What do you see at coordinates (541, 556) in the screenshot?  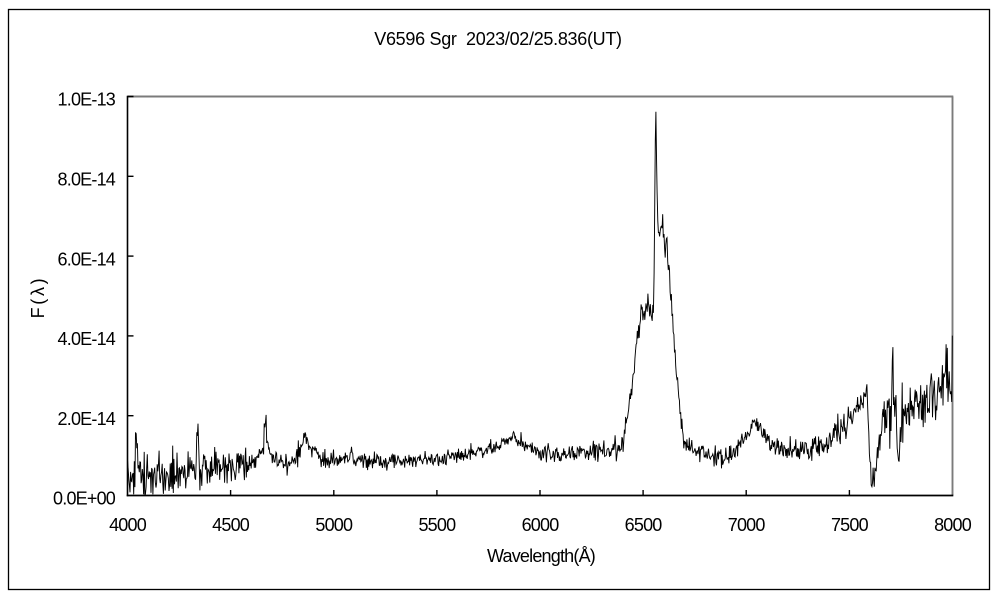 I see `svg-text: Wavelength(Å)` at bounding box center [541, 556].